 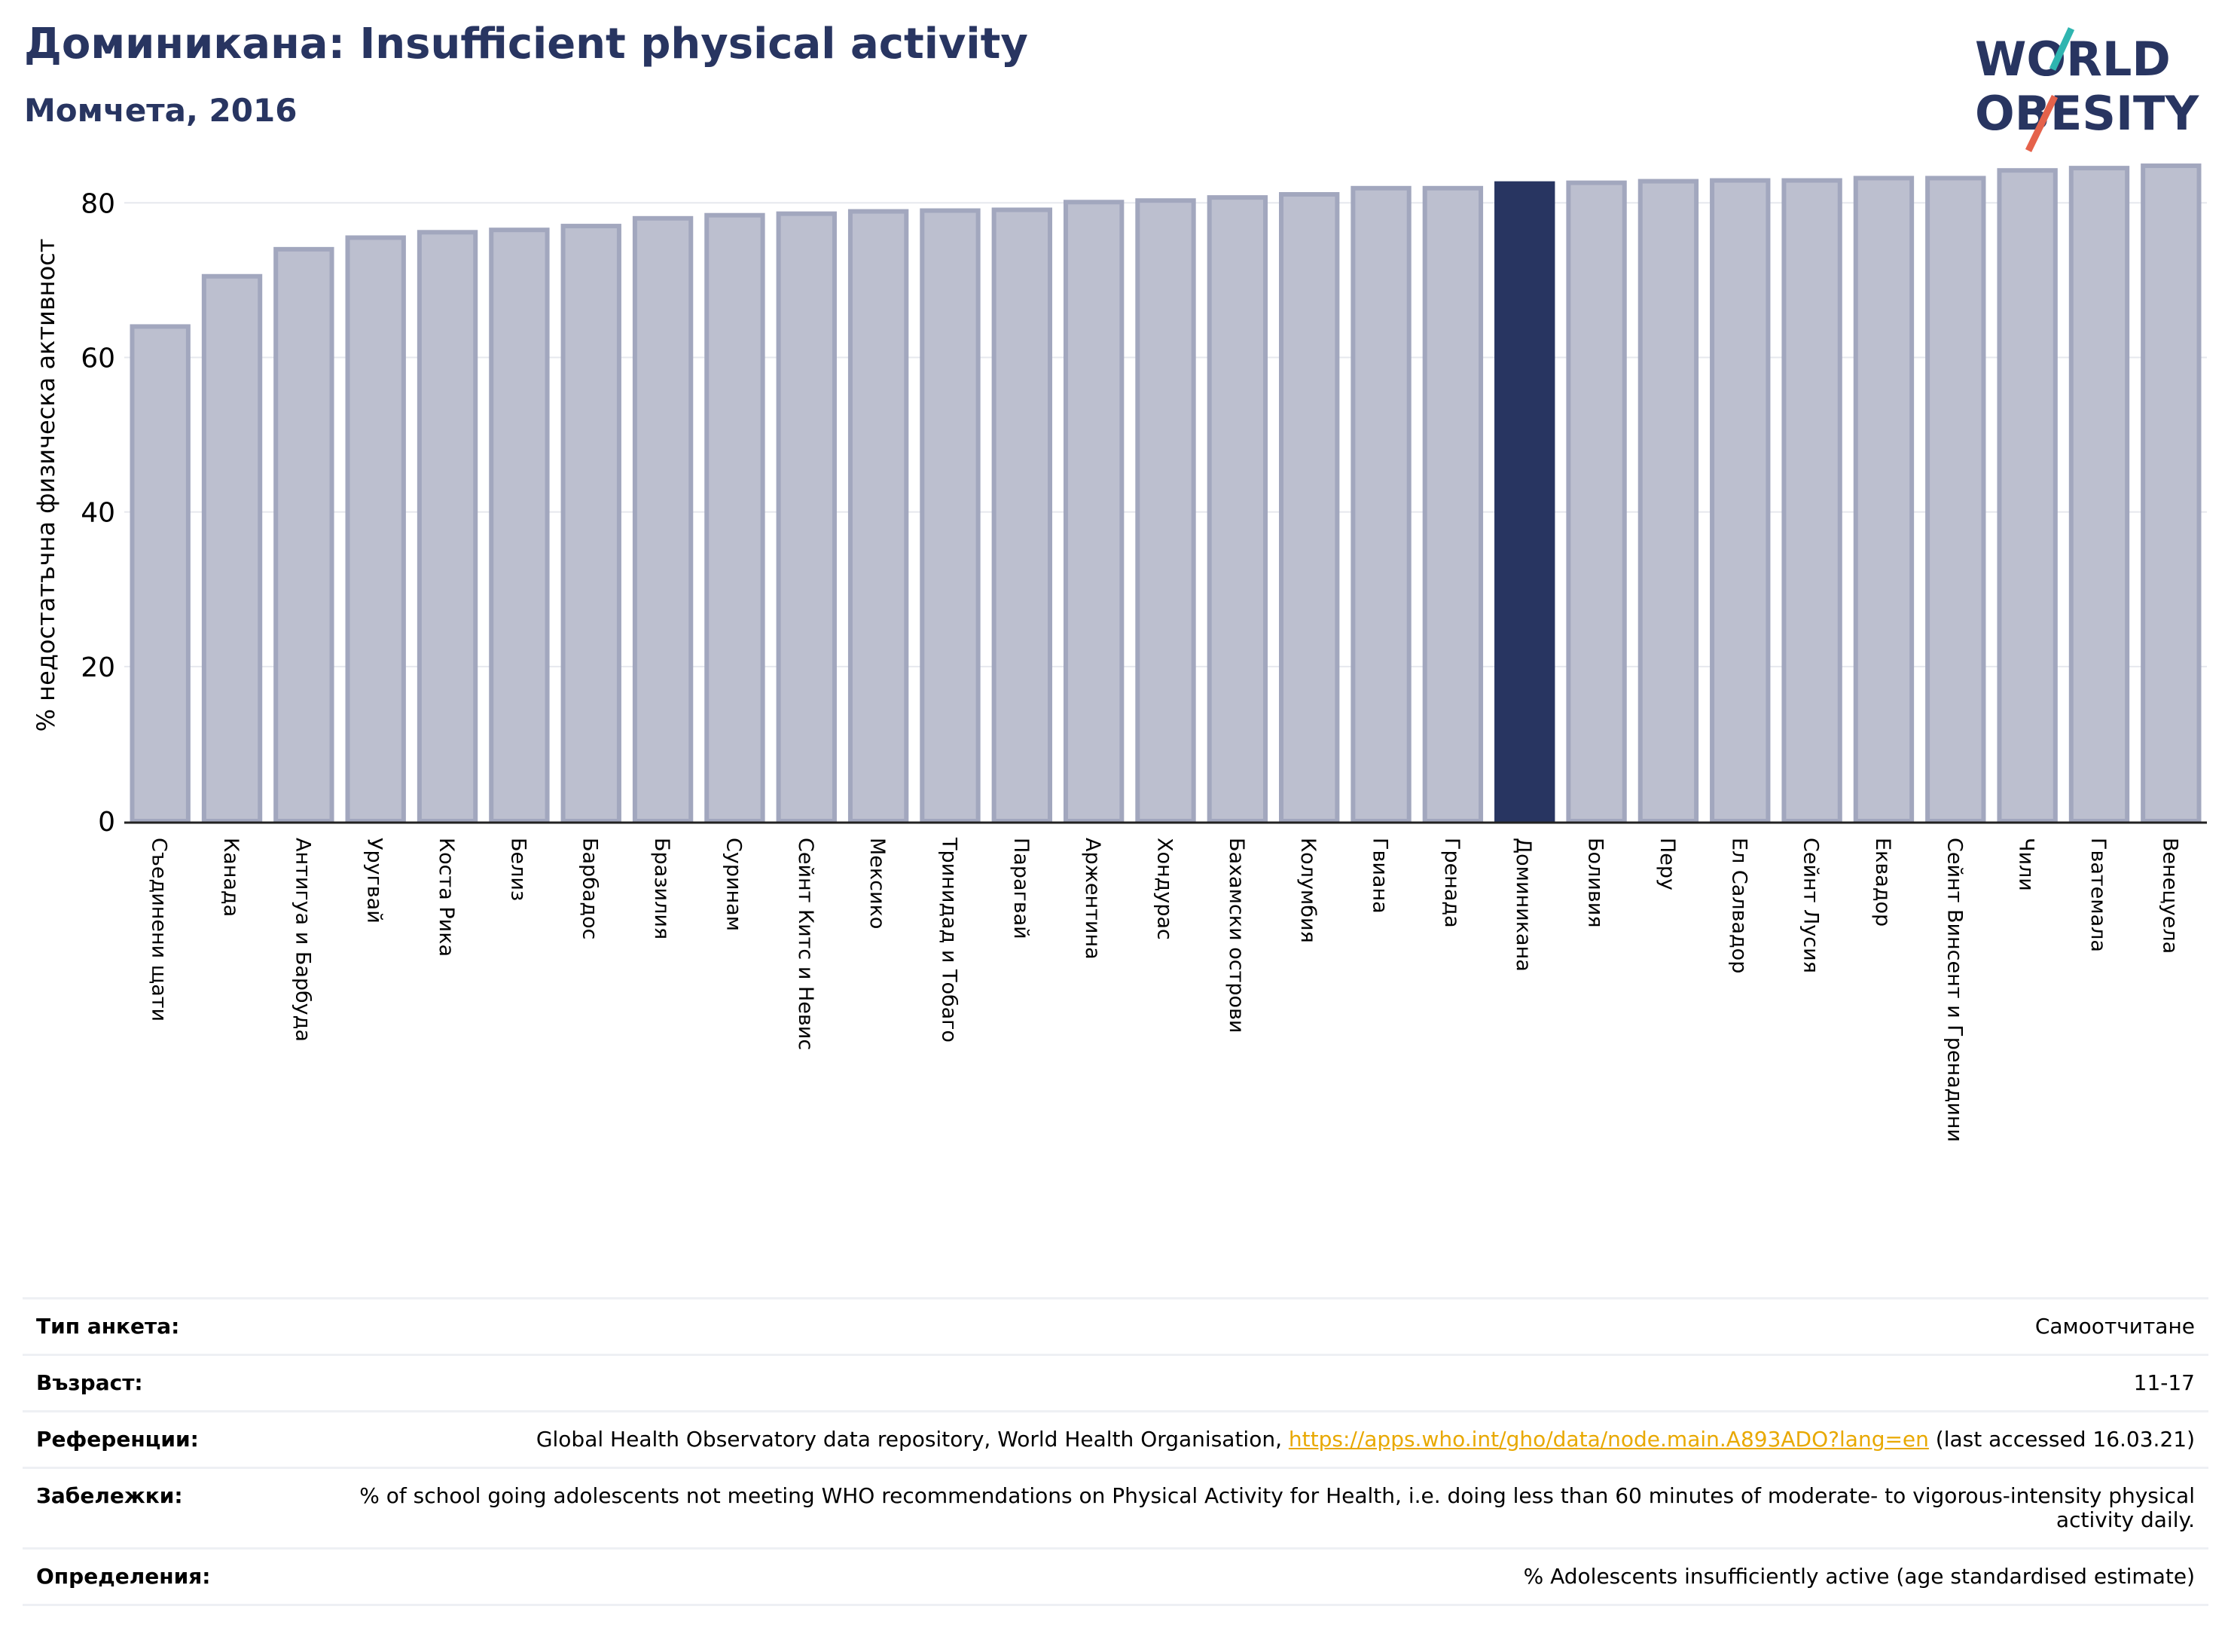 I want to click on x-tick-label: Еквадор, so click(x=1882, y=883).